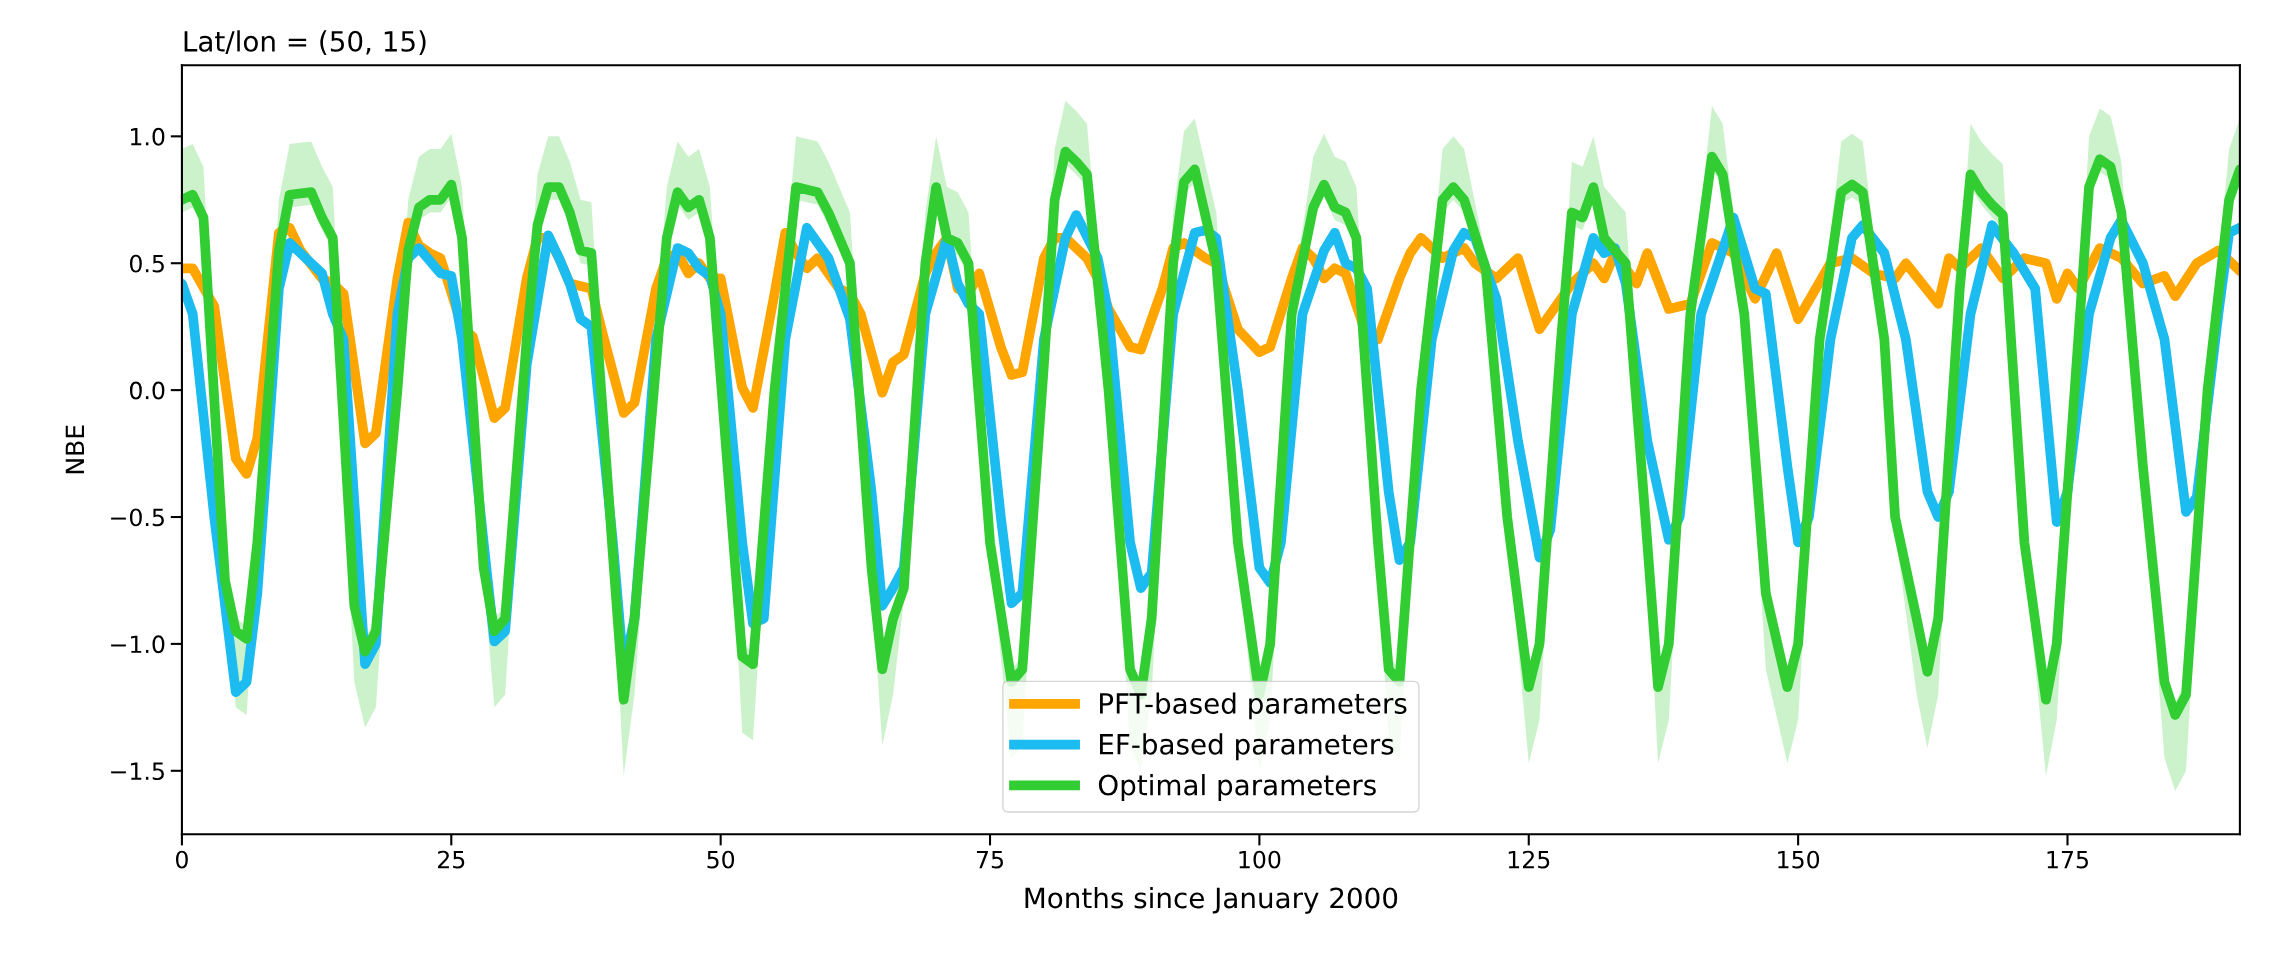 Image resolution: width=2274 pixels, height=960 pixels. I want to click on x-tick-label: 125, so click(1529, 859).